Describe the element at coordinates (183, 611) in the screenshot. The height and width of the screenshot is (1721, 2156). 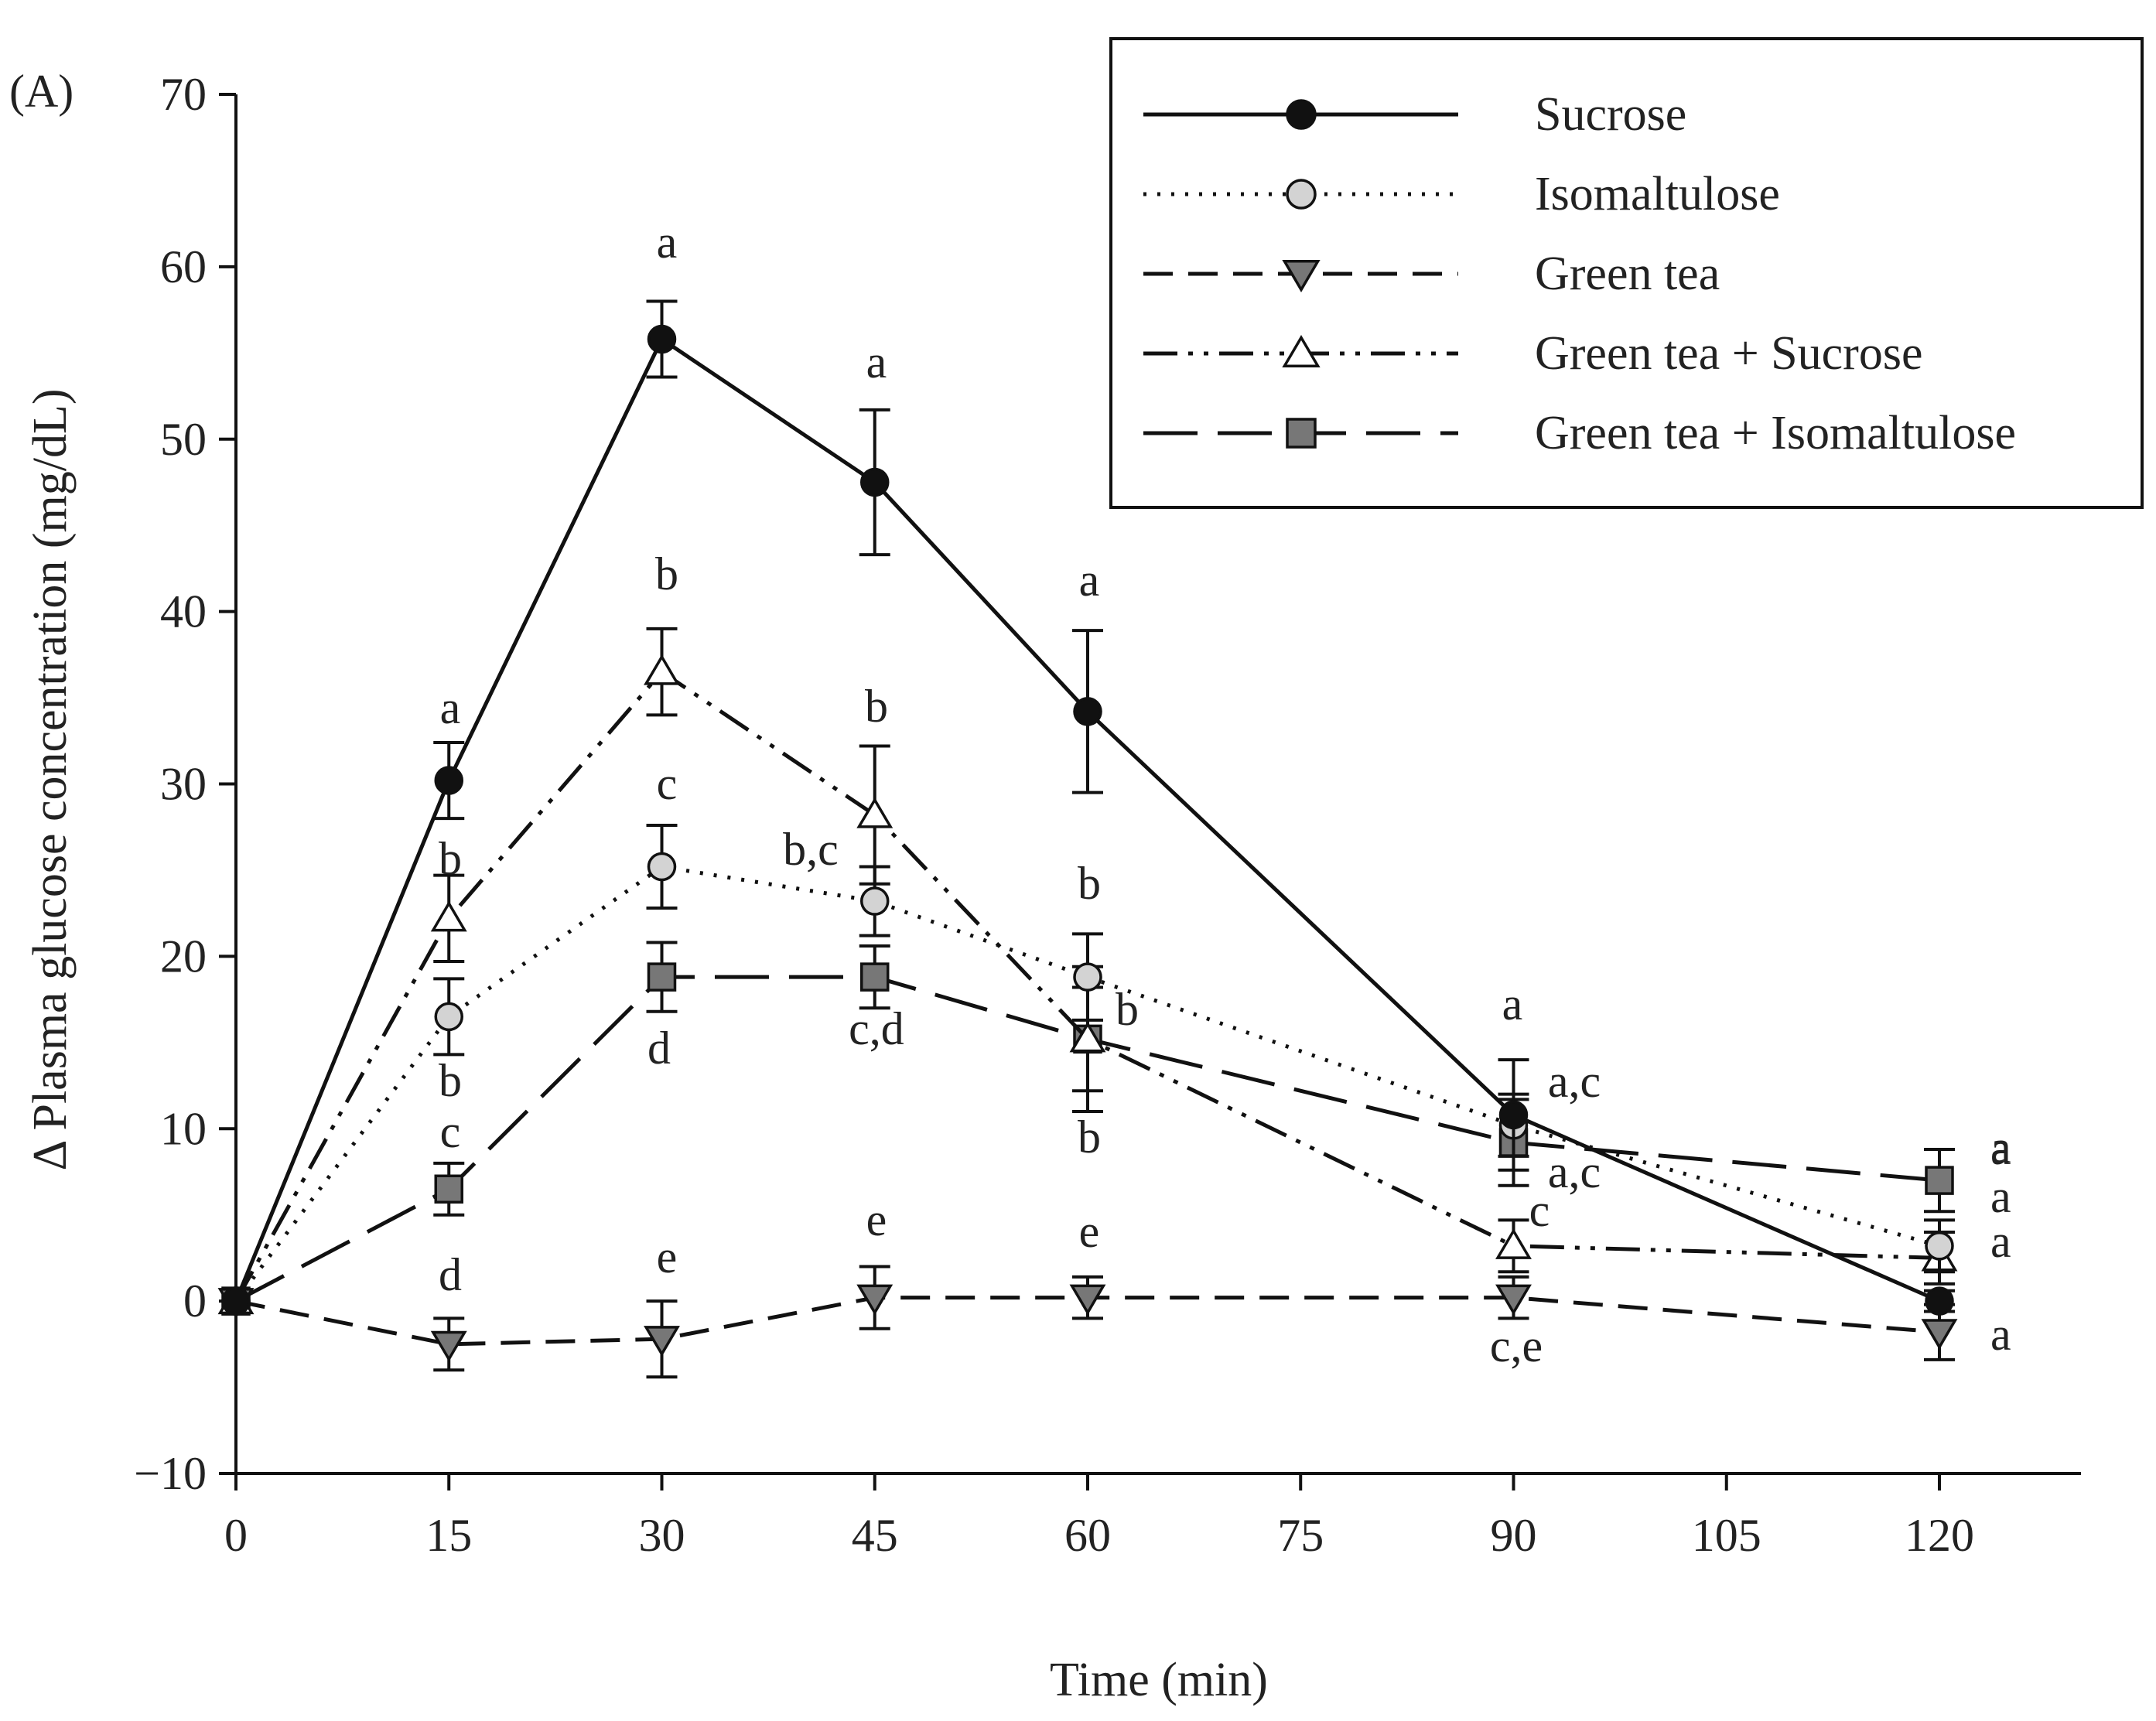
I see `y-tick-label: 40` at that location.